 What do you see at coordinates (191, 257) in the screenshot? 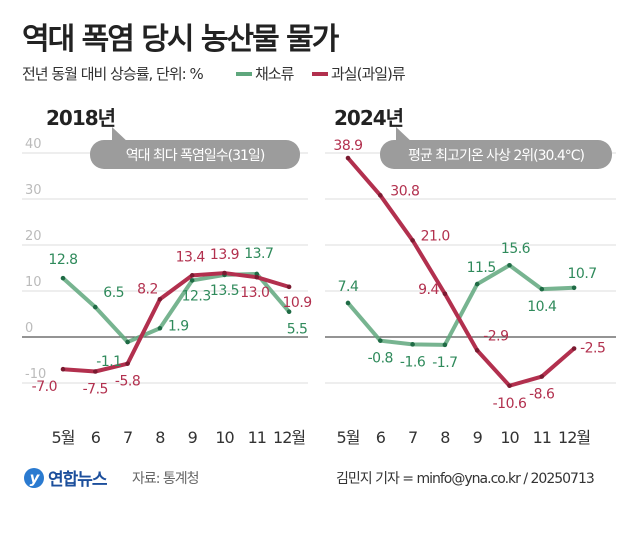
I see `data-label: 13.4` at bounding box center [191, 257].